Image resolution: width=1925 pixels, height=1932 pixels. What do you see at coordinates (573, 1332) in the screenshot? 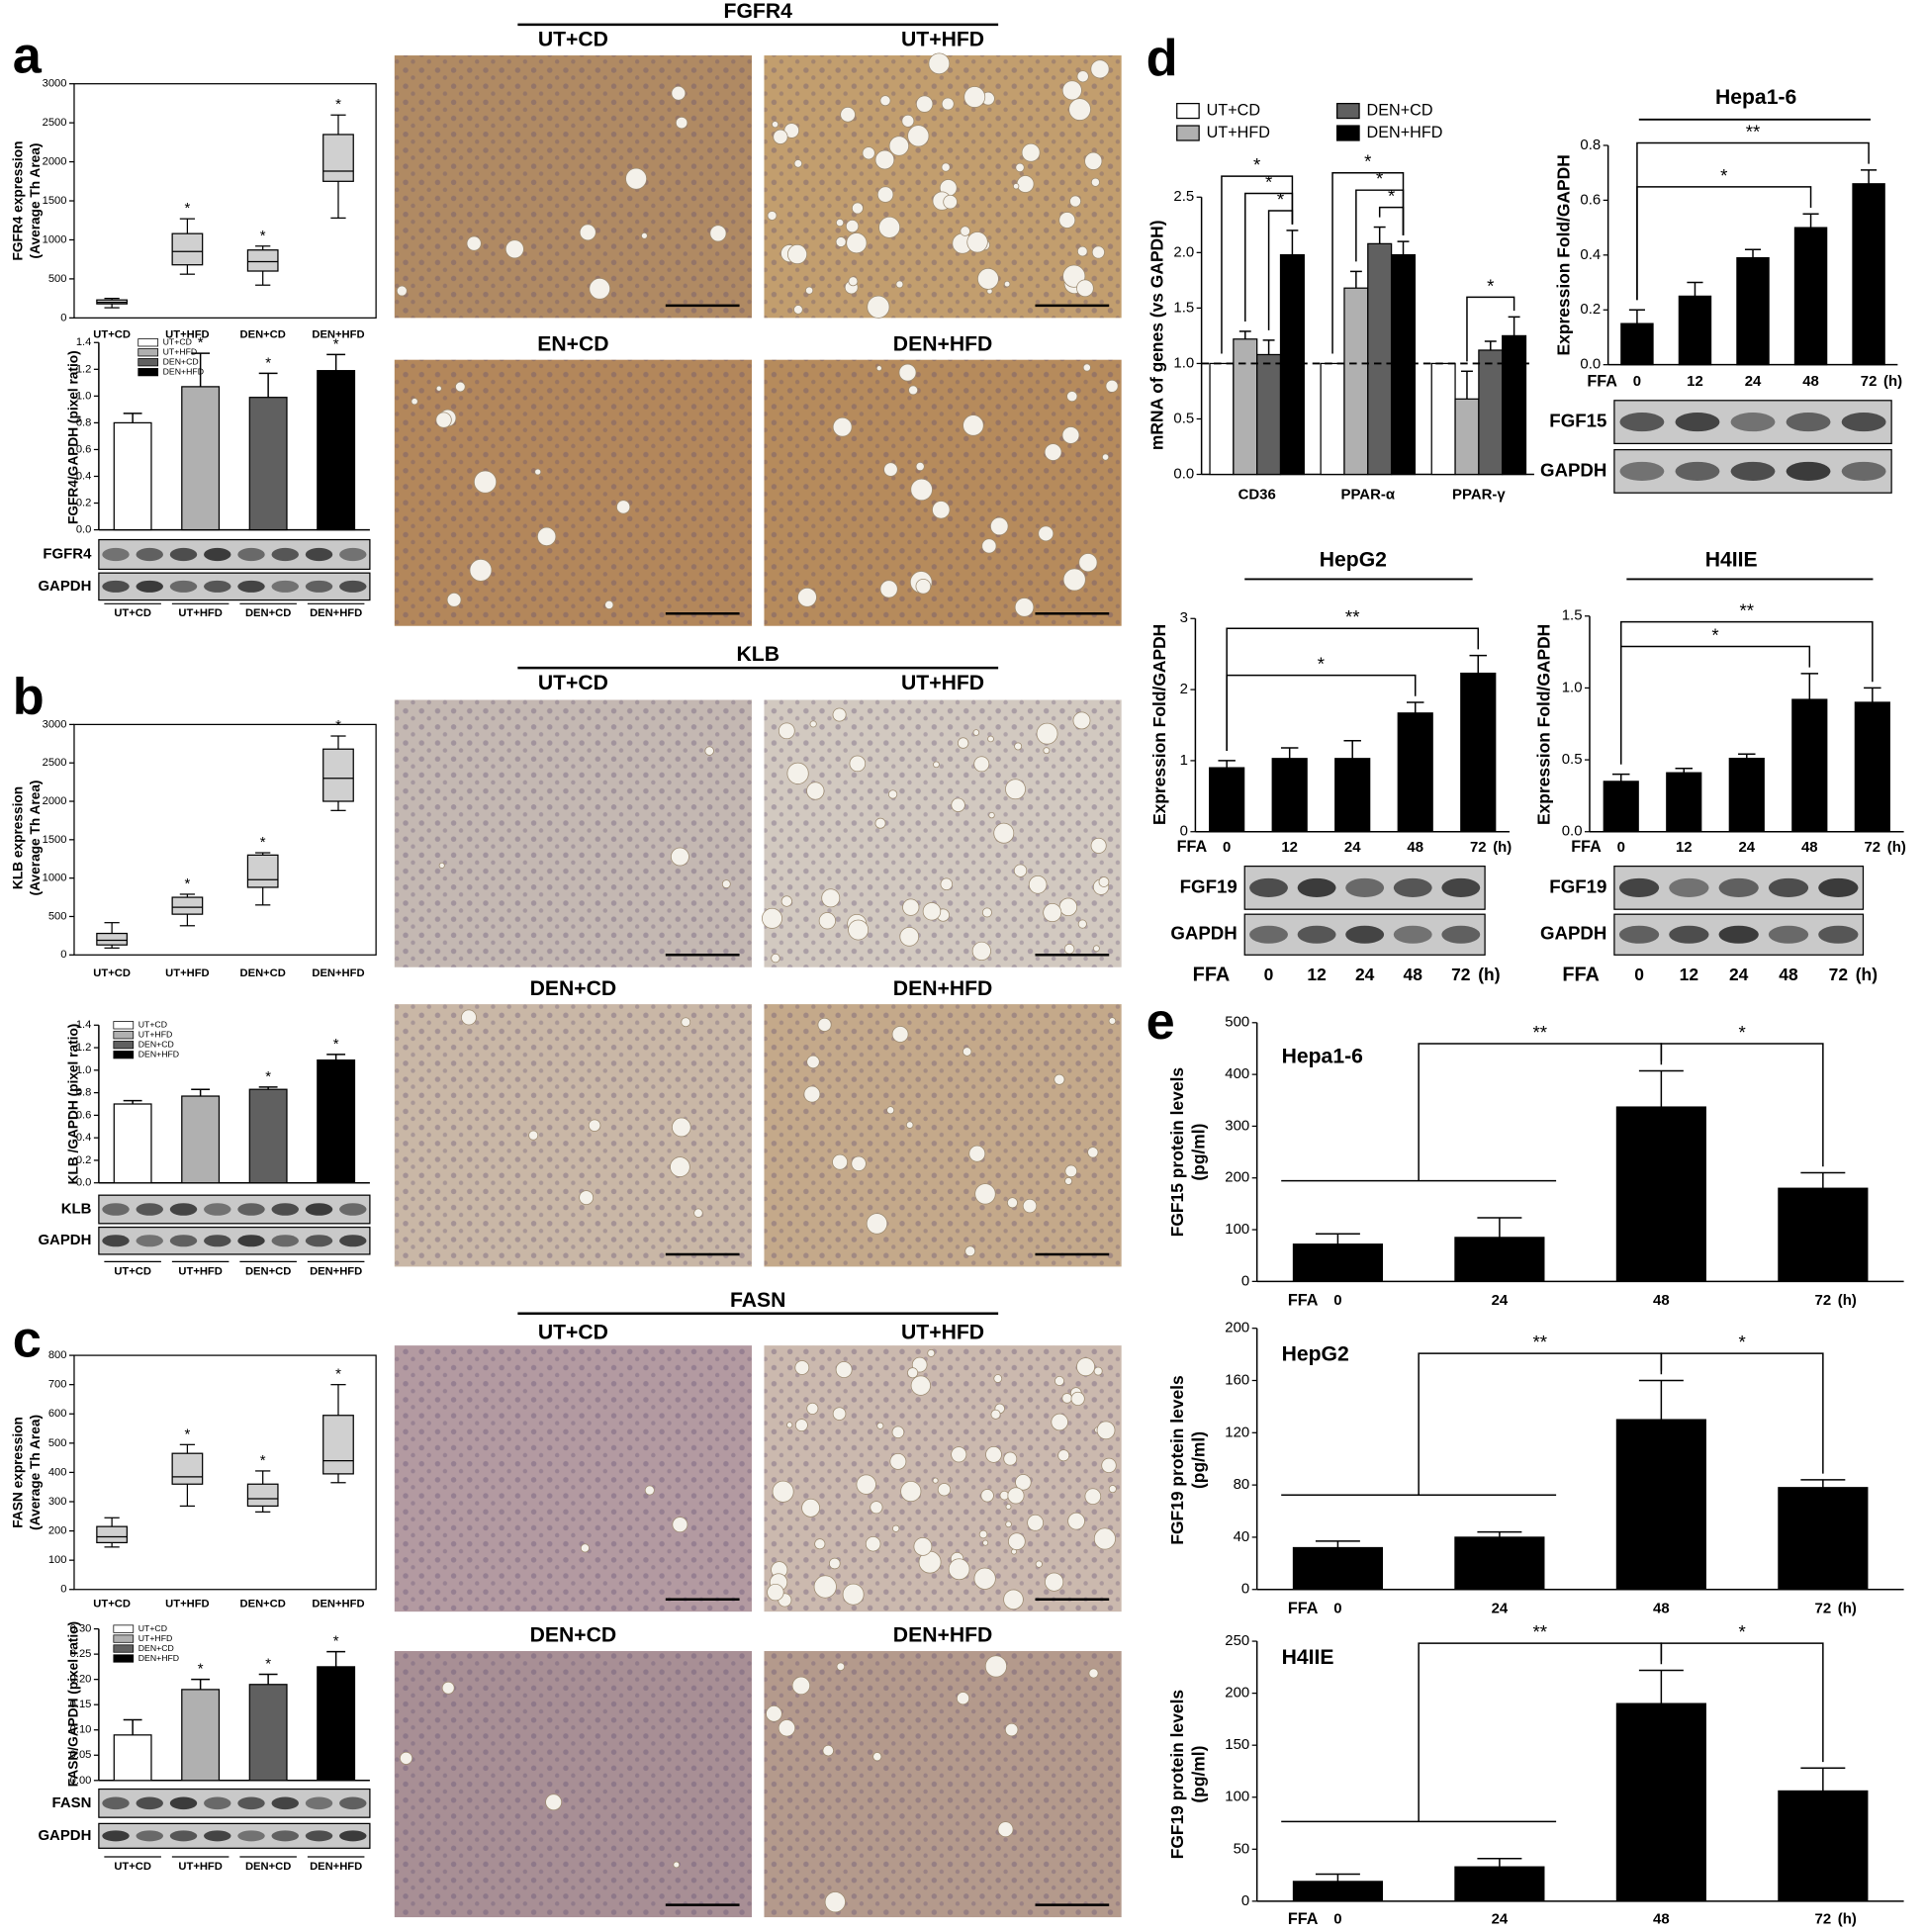
I see `micrograph-label: UT+CD` at bounding box center [573, 1332].